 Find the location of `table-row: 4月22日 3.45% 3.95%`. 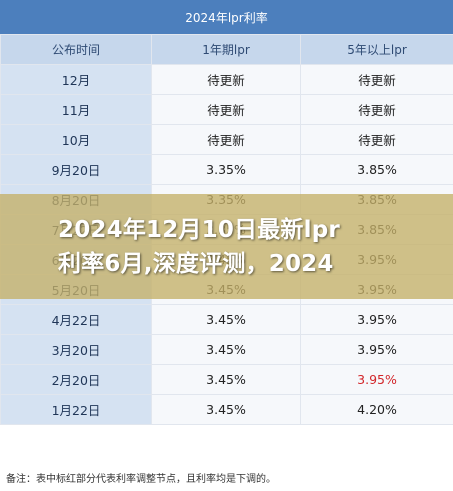

table-row: 4月22日 3.45% 3.95% is located at coordinates (226, 319).